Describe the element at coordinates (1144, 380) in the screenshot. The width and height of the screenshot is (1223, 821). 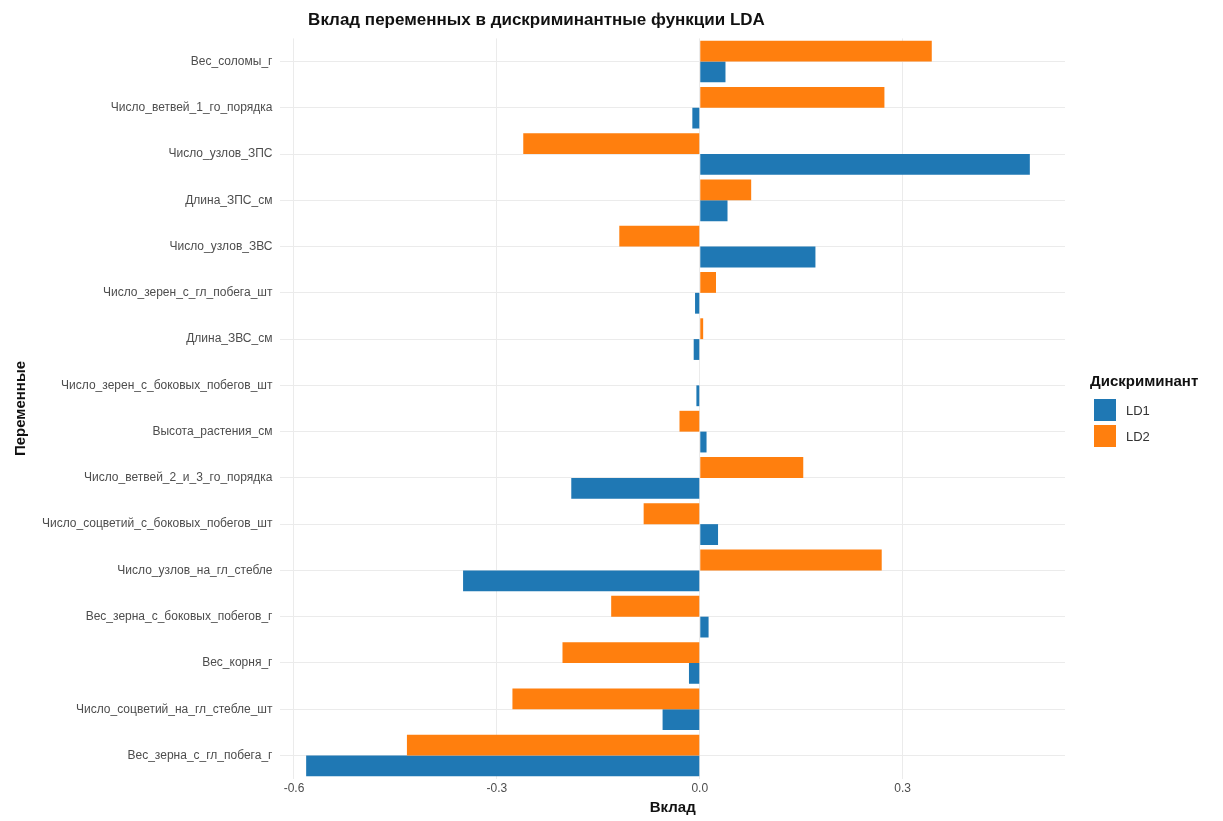
I see `legend-title: Дискриминант` at that location.